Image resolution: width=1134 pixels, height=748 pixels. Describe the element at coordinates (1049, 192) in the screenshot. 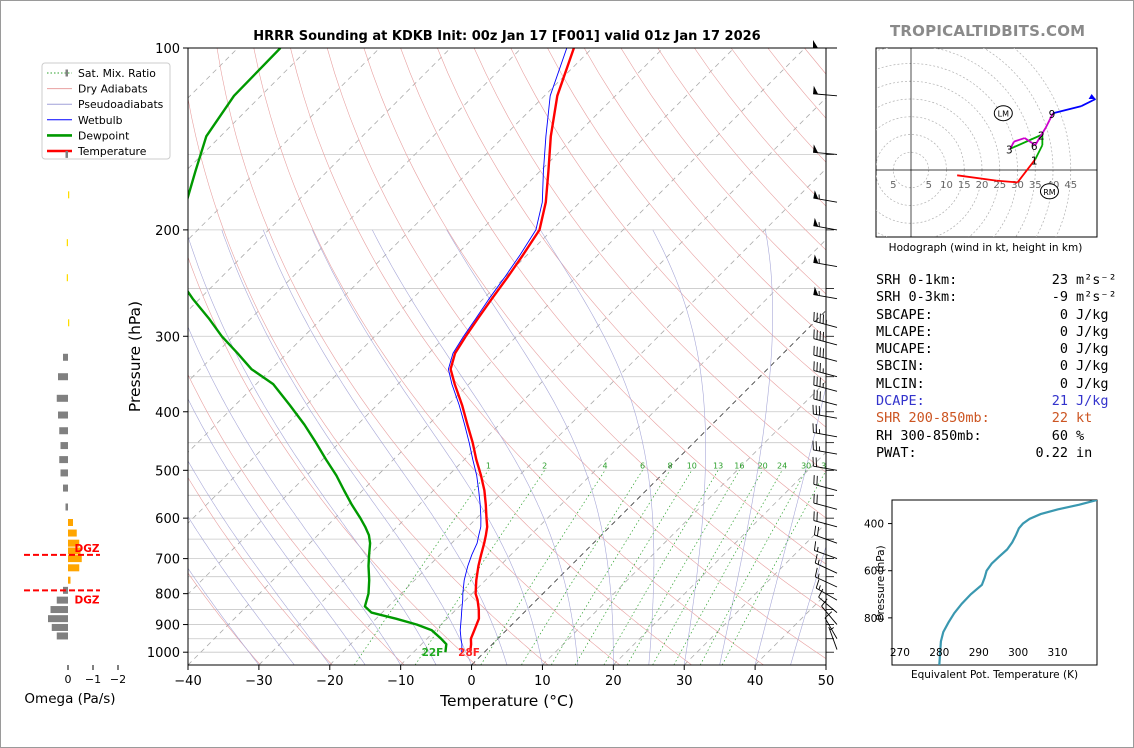

I see `storm-motion-label: RM` at that location.